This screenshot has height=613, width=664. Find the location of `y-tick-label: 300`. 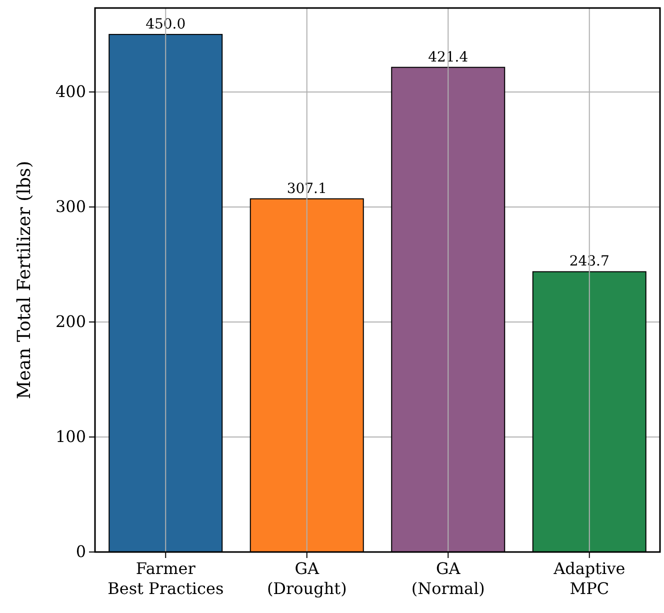

y-tick-label: 300 is located at coordinates (70, 206).